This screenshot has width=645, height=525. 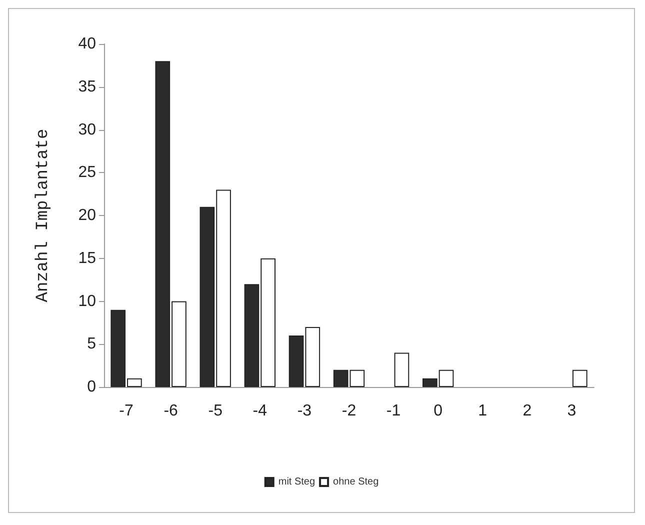 What do you see at coordinates (87, 87) in the screenshot?
I see `y-tick-label: 35` at bounding box center [87, 87].